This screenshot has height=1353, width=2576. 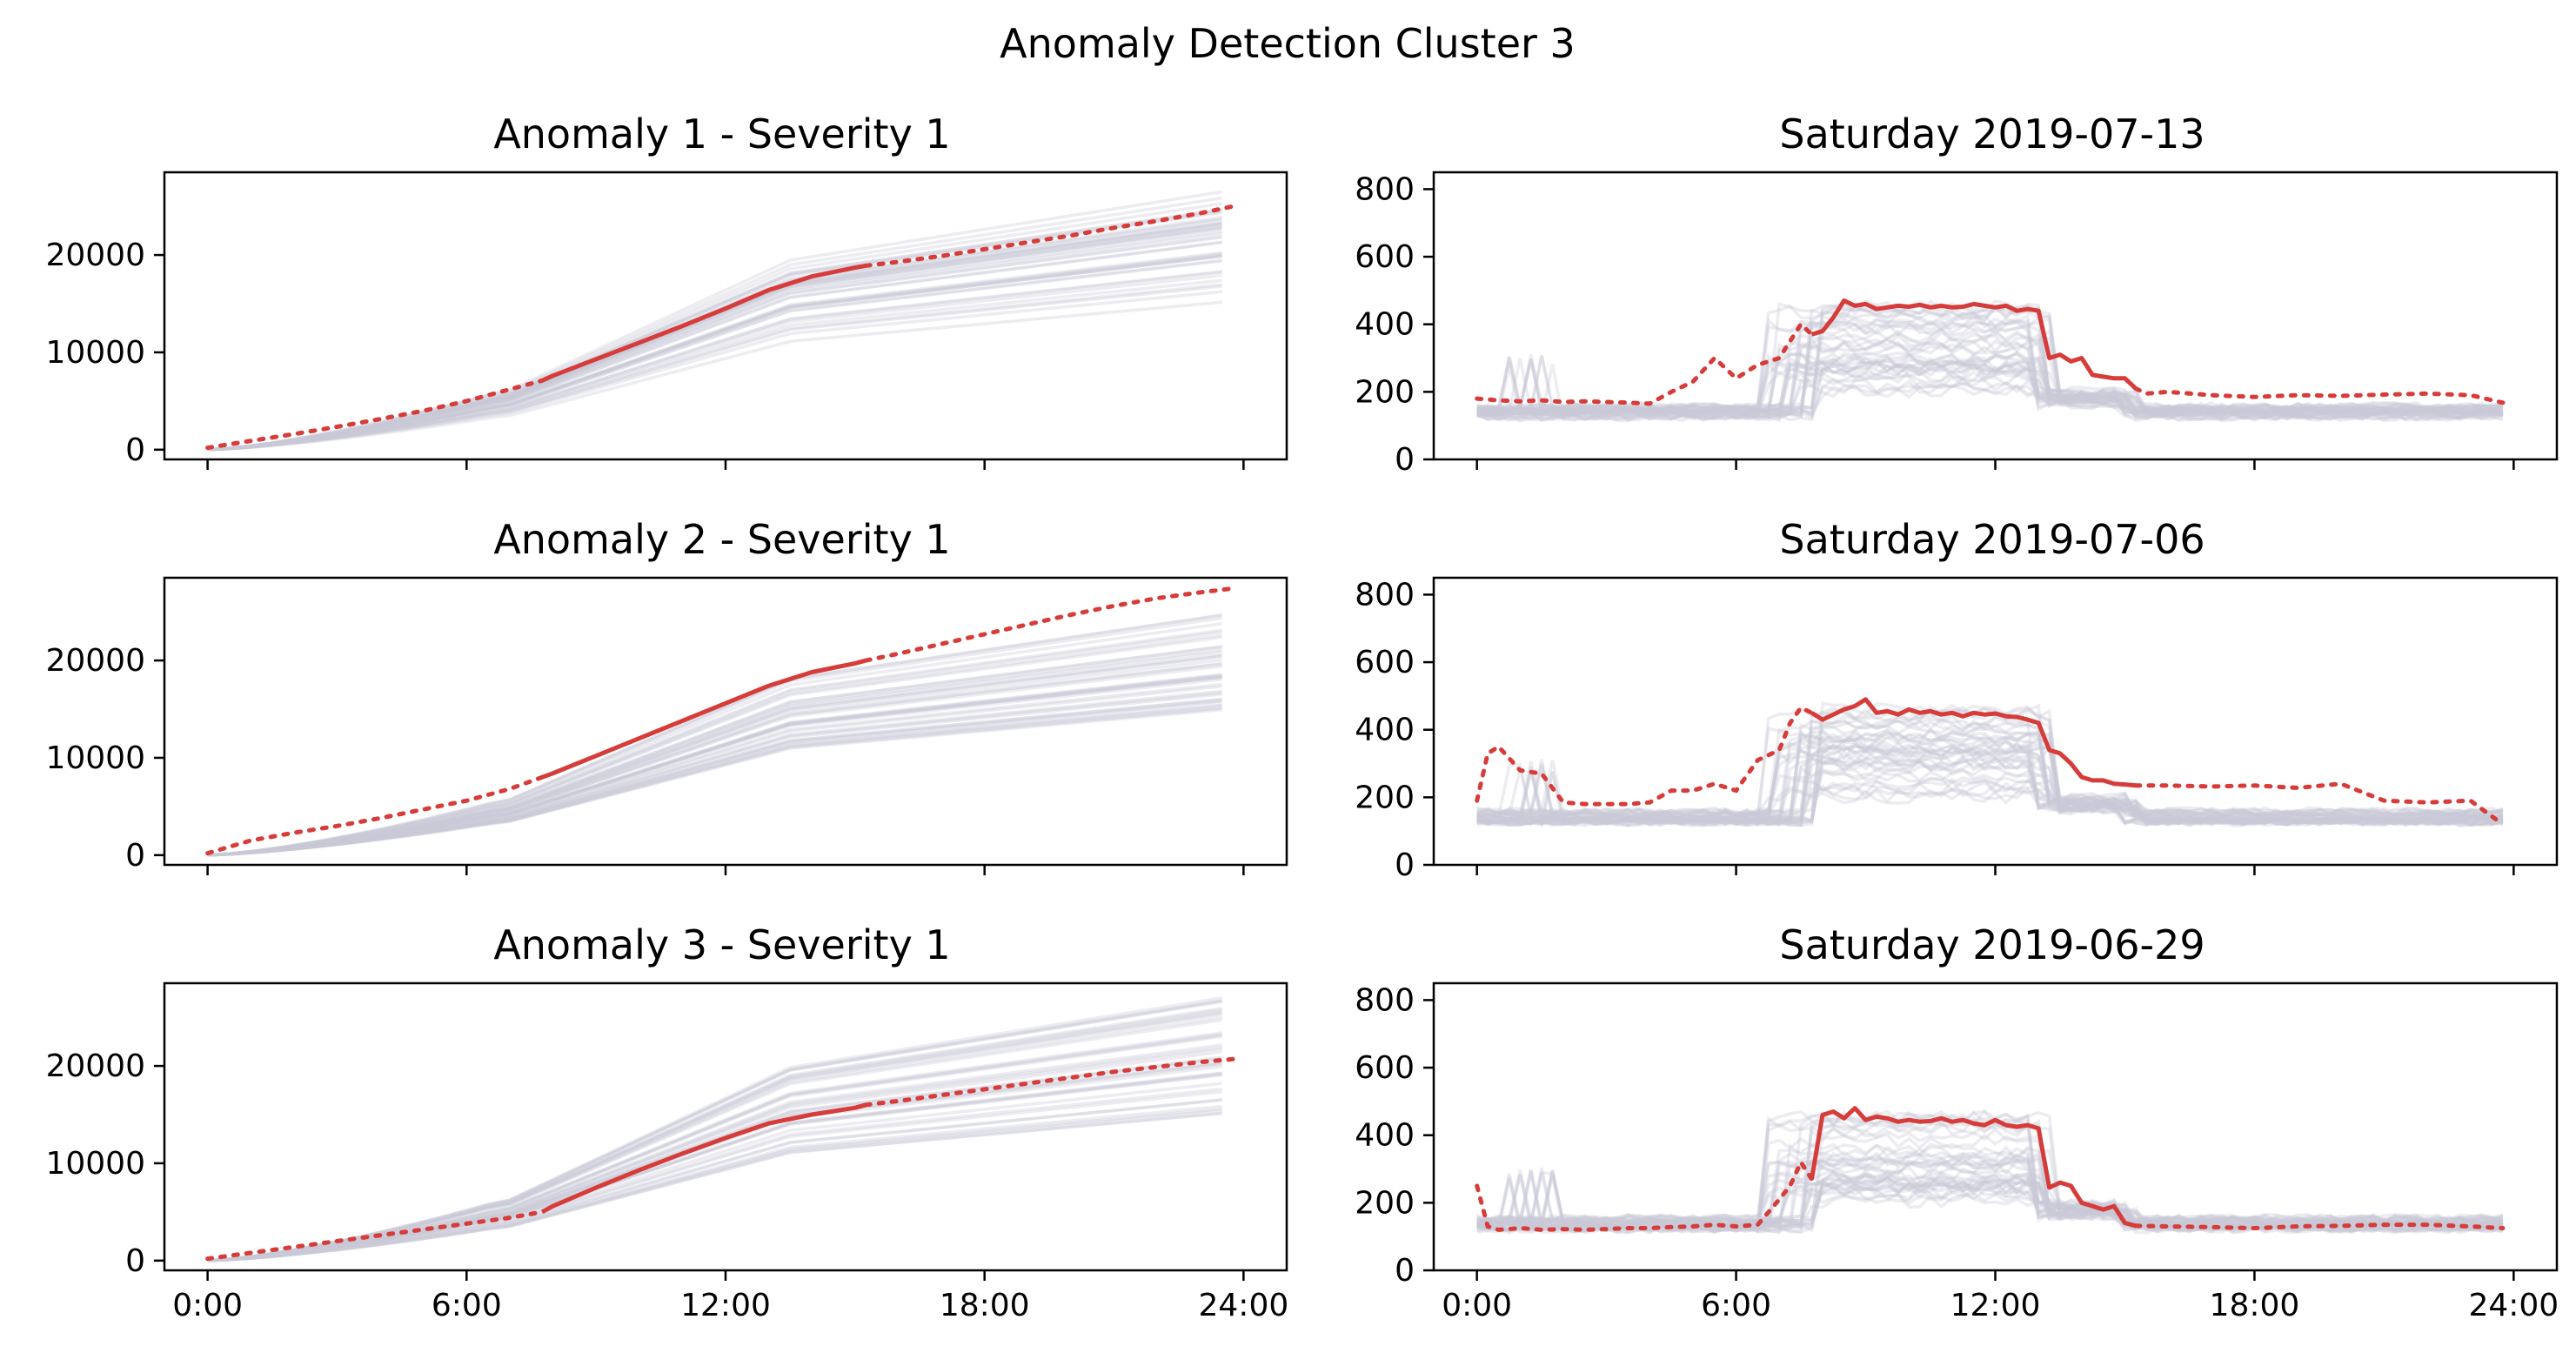 I want to click on panel-anomaly-2-daily: Saturday 2019-07-06 0 200 400 600 800, so click(x=1957, y=700).